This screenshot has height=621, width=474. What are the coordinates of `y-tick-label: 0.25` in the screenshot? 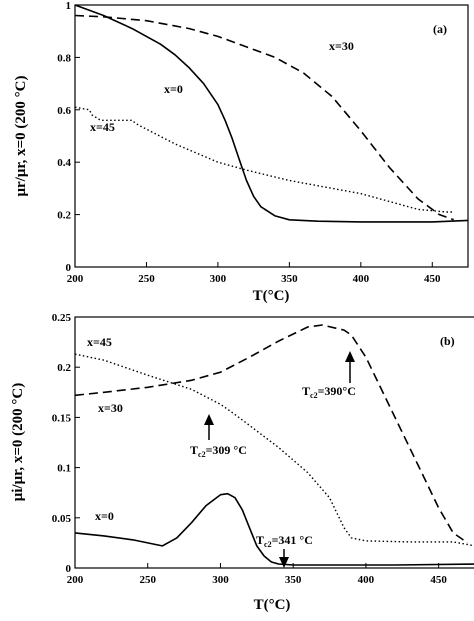 It's located at (62, 318).